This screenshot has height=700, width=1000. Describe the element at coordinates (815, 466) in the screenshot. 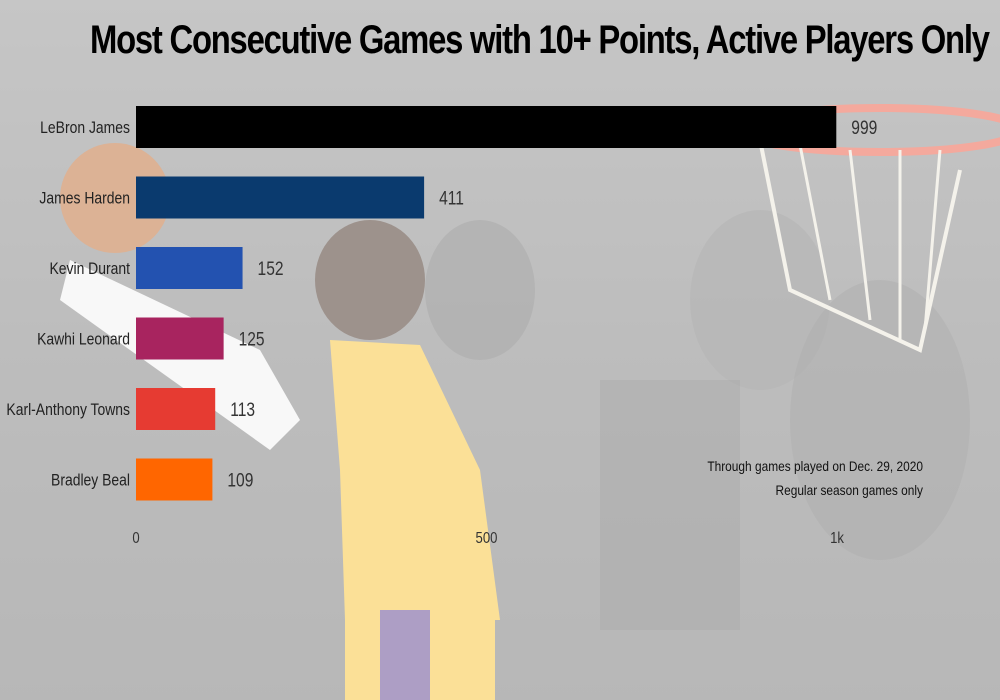

I see `note-date: Through games played on Dec. 29, 2020` at that location.